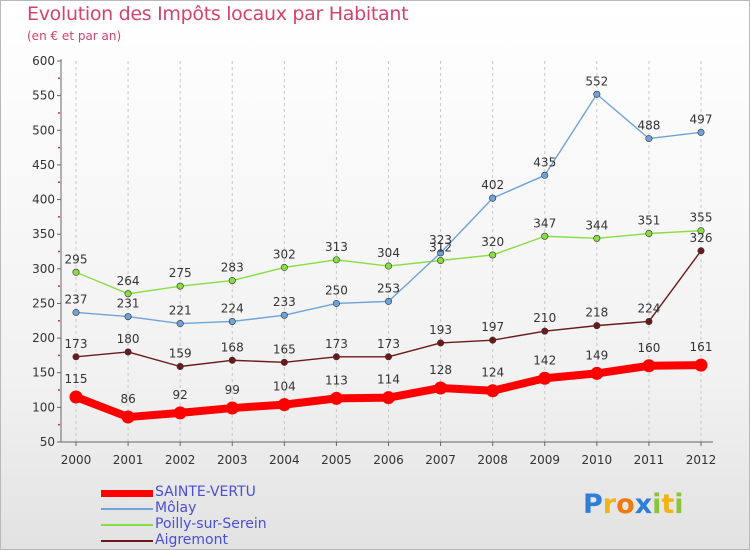  What do you see at coordinates (388, 288) in the screenshot?
I see `data-label-molay: 253` at bounding box center [388, 288].